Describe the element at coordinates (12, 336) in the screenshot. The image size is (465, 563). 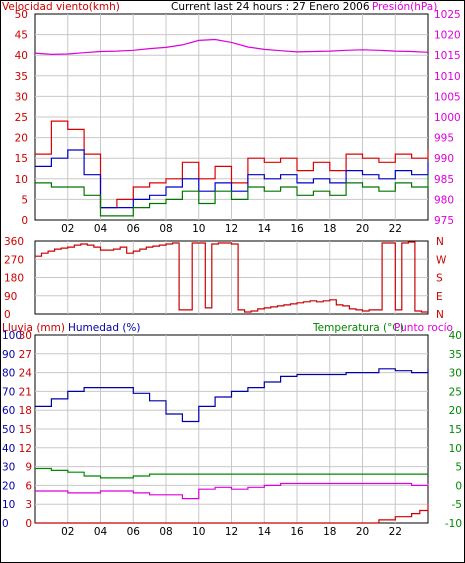
I see `humidity-y-tick: 100` at that location.